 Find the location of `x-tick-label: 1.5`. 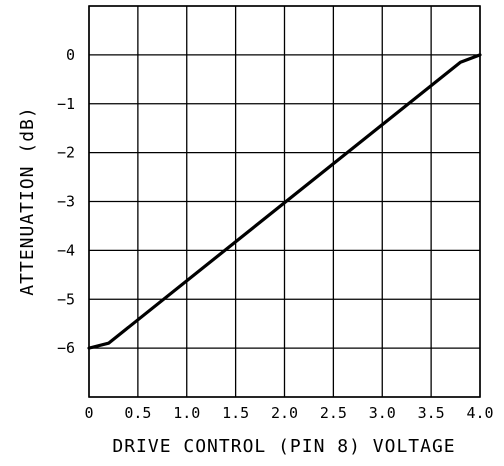

x-tick-label: 1.5 is located at coordinates (235, 413).